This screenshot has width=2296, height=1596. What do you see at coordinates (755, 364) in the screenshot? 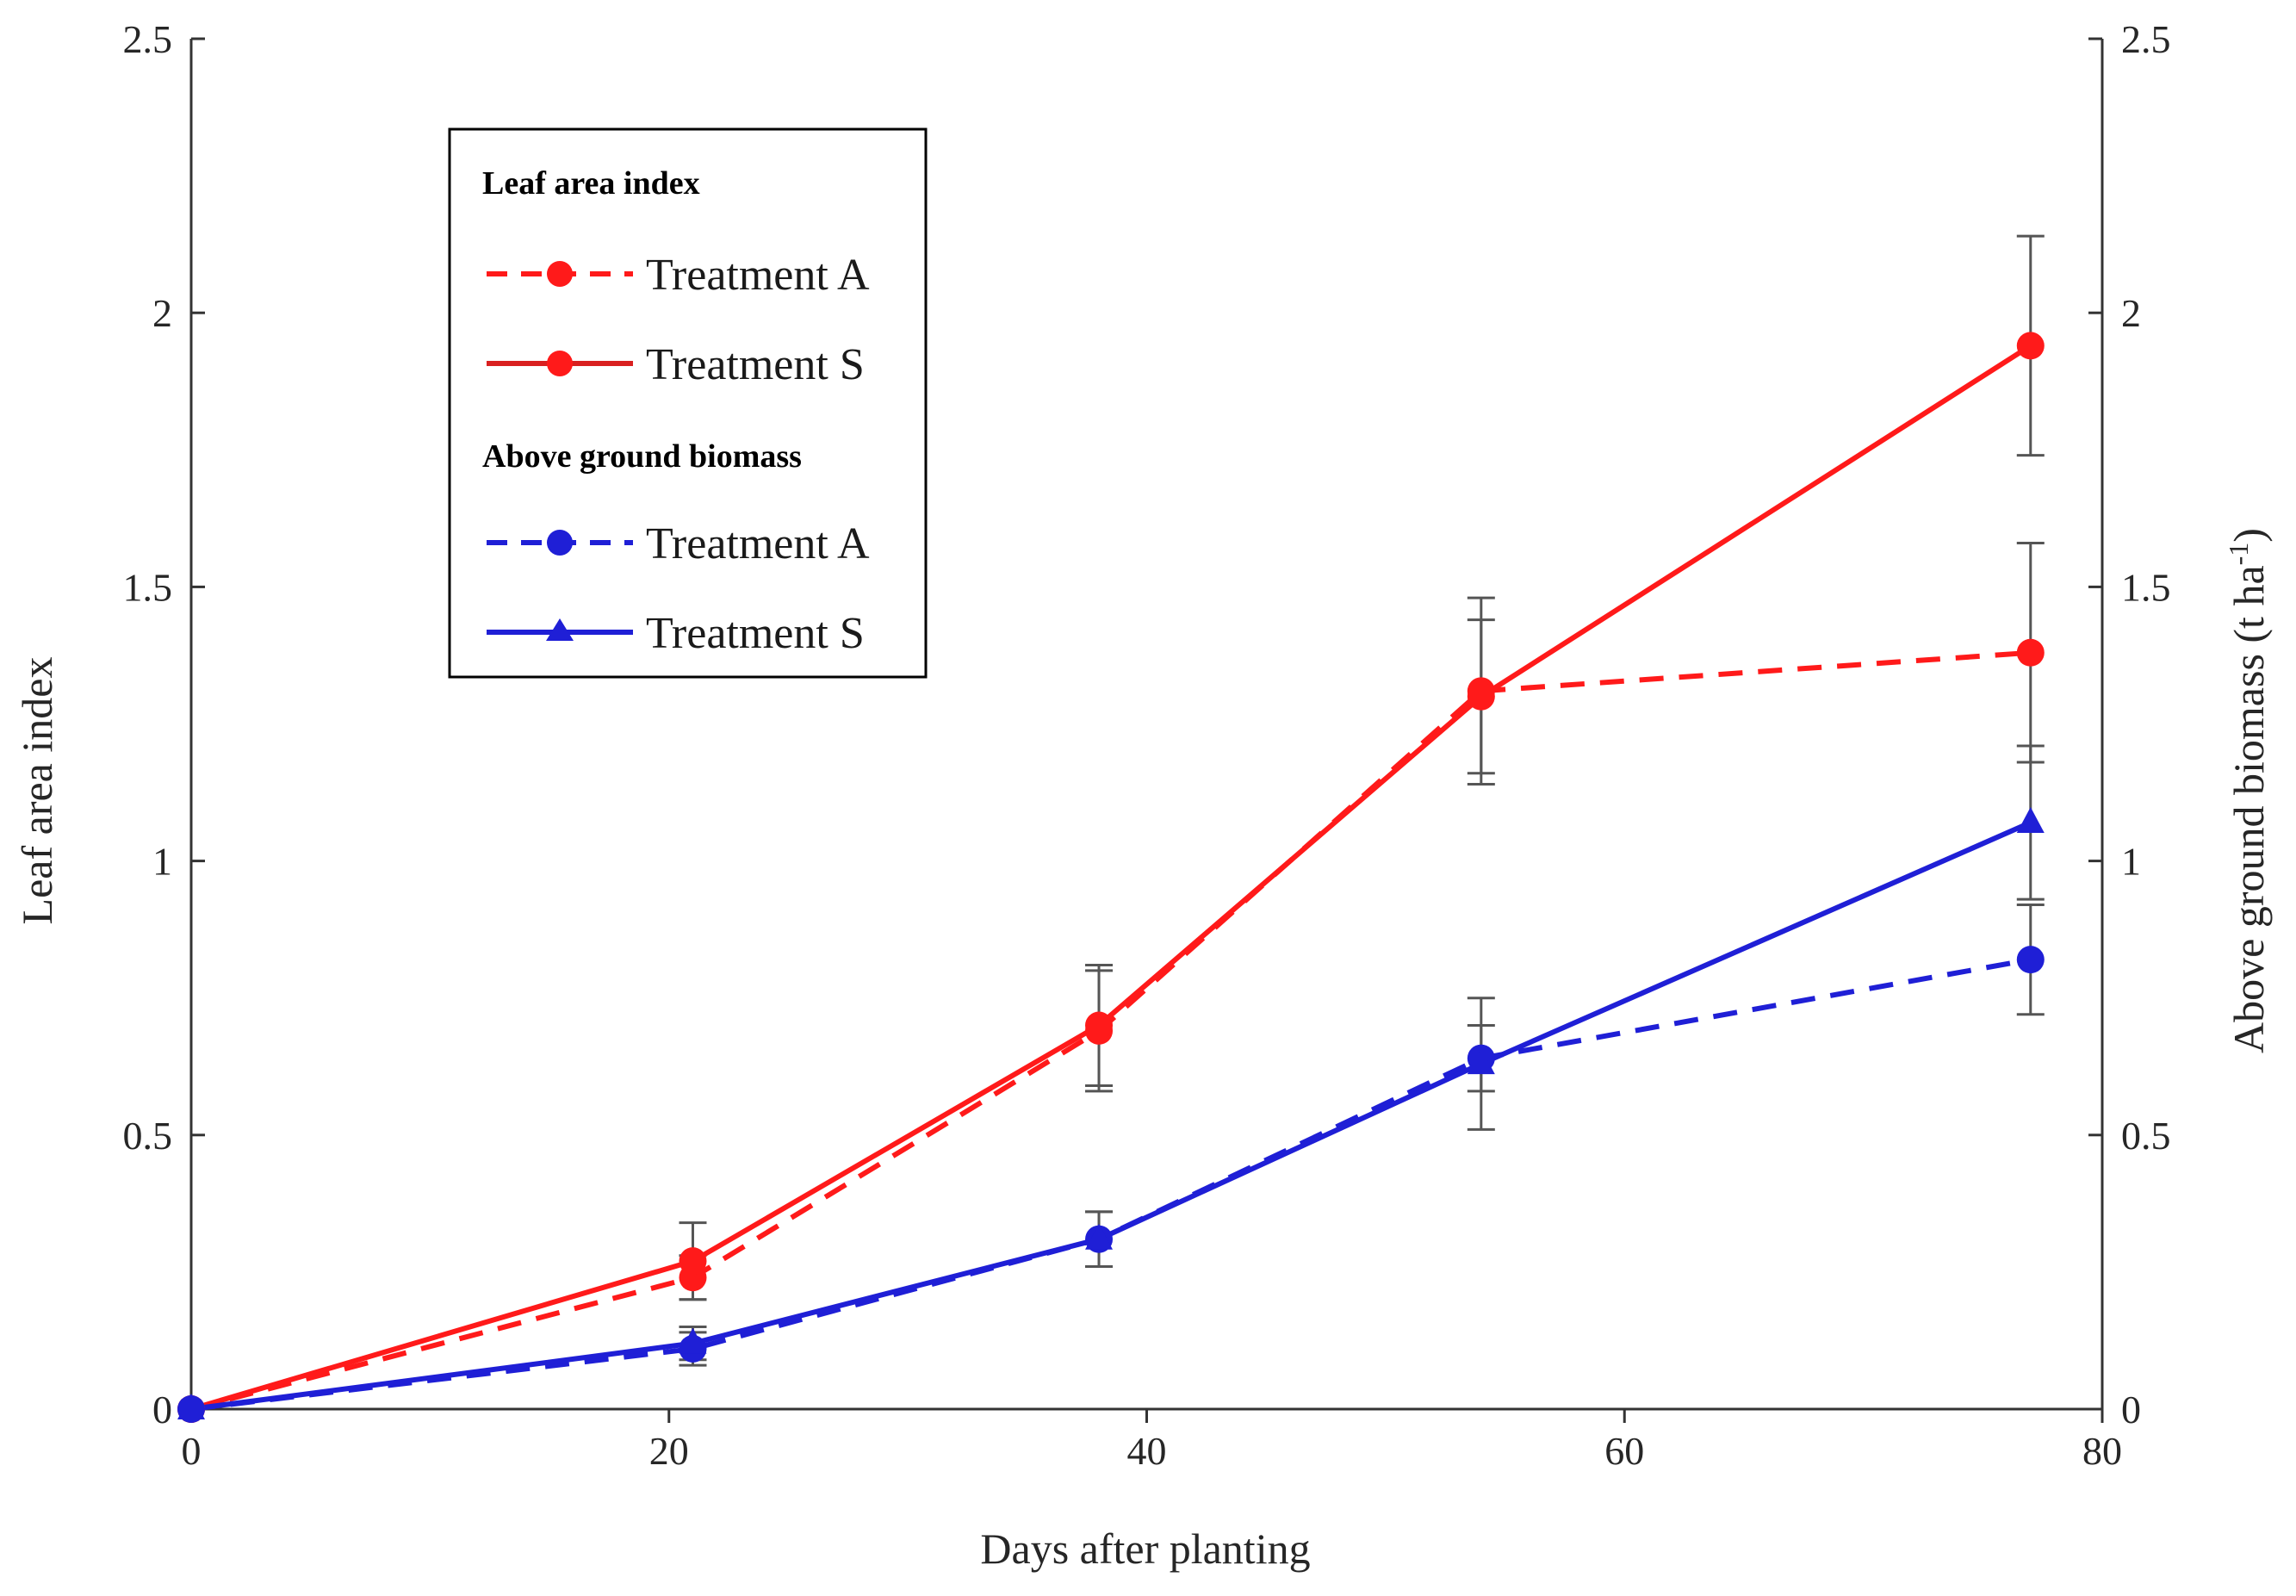
I see `legend-label-lai-s: Treatment S` at bounding box center [755, 364].